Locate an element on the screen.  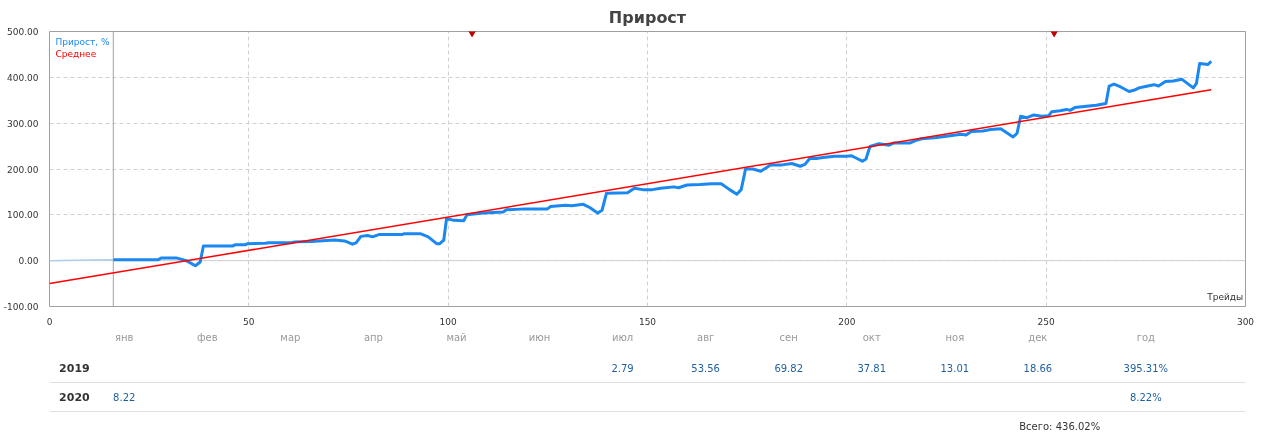
text: Всего: 436.02% is located at coordinates (1060, 426).